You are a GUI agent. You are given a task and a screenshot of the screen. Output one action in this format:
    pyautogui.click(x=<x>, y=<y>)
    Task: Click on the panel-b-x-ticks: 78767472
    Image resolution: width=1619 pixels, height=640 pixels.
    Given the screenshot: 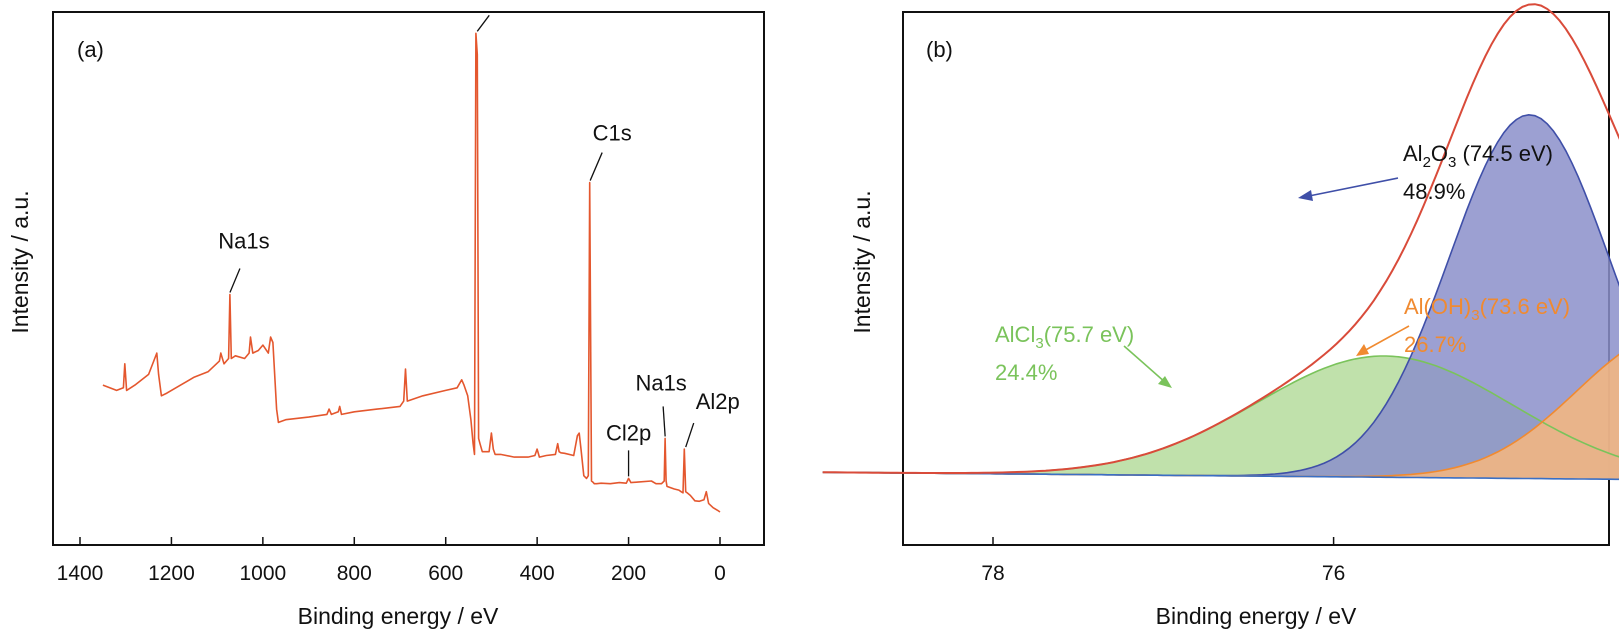 What is the action you would take?
    pyautogui.click(x=1163, y=561)
    